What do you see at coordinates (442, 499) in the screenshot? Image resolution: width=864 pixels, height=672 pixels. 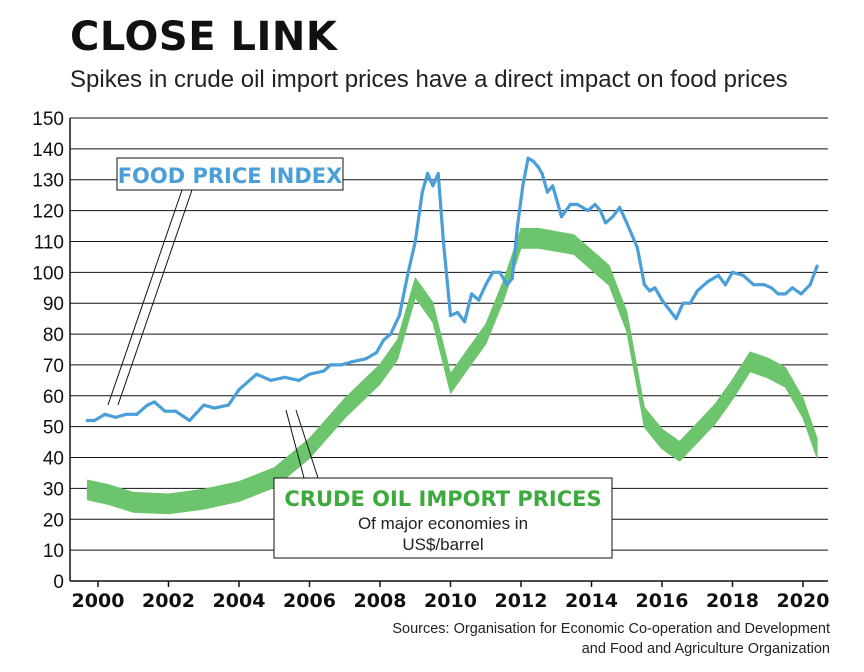 I see `oil-label: CRUDE OIL IMPORT PRICES` at bounding box center [442, 499].